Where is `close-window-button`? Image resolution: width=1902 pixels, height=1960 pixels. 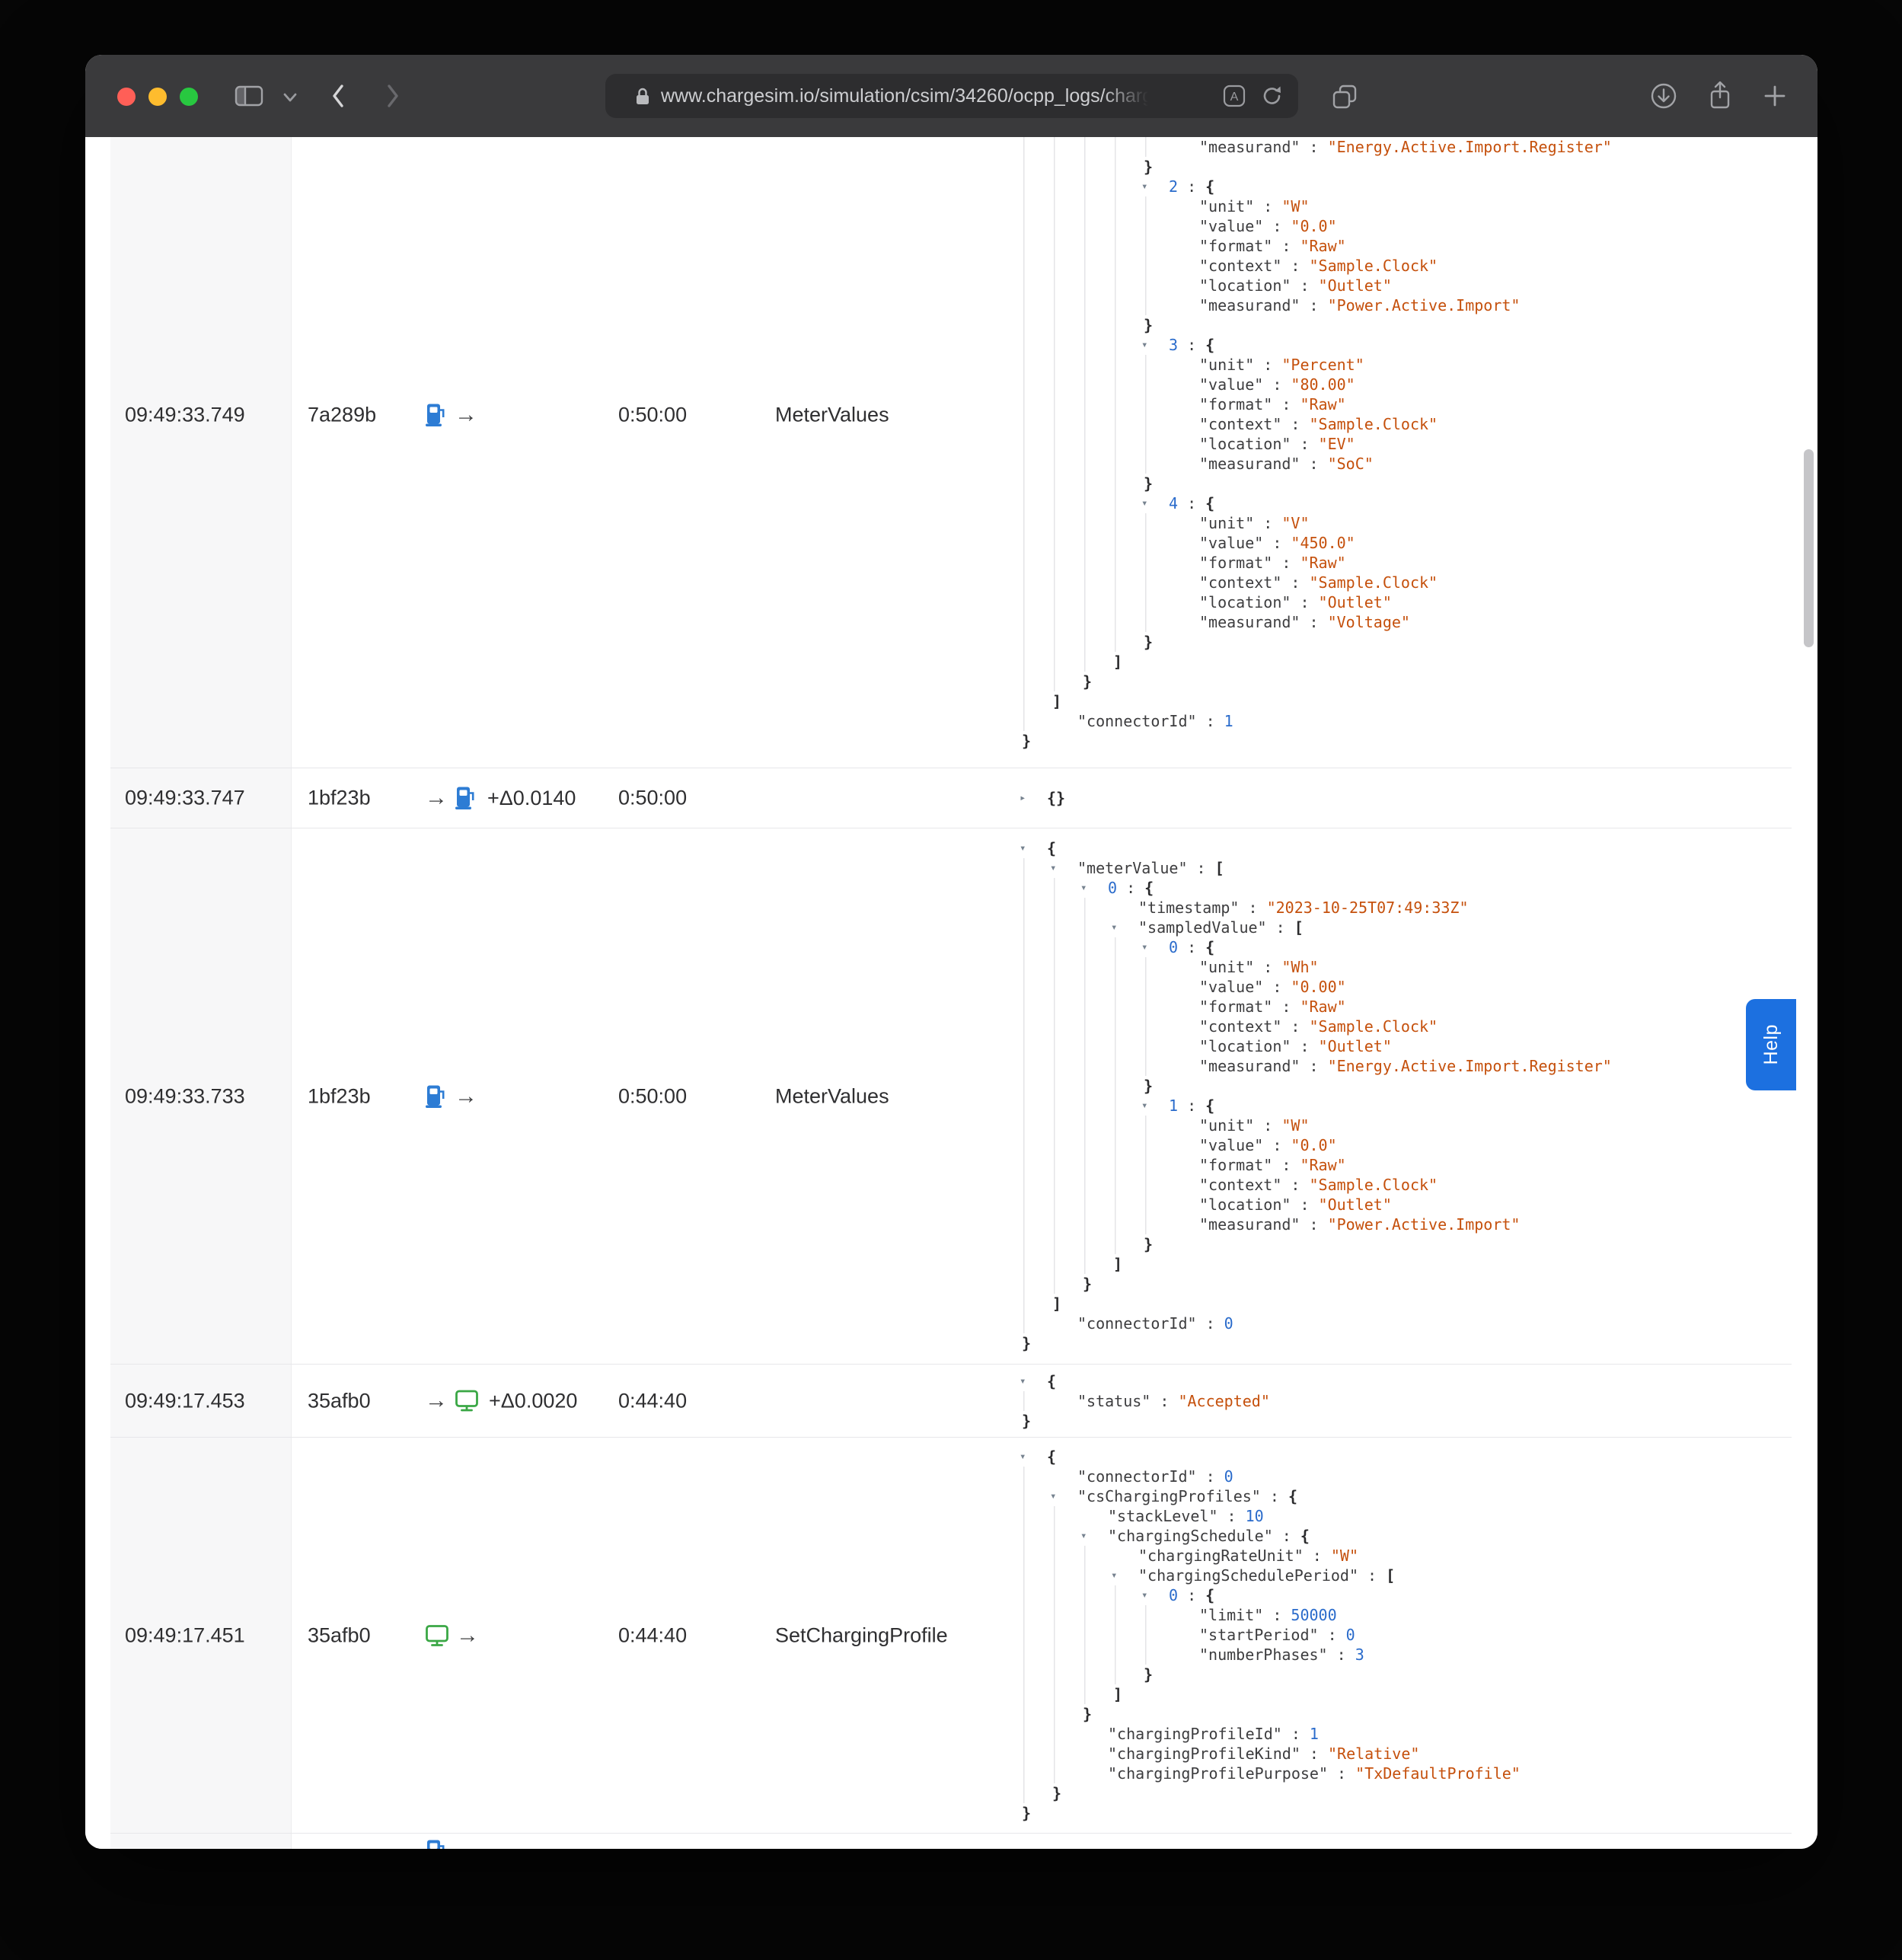
close-window-button is located at coordinates (126, 97).